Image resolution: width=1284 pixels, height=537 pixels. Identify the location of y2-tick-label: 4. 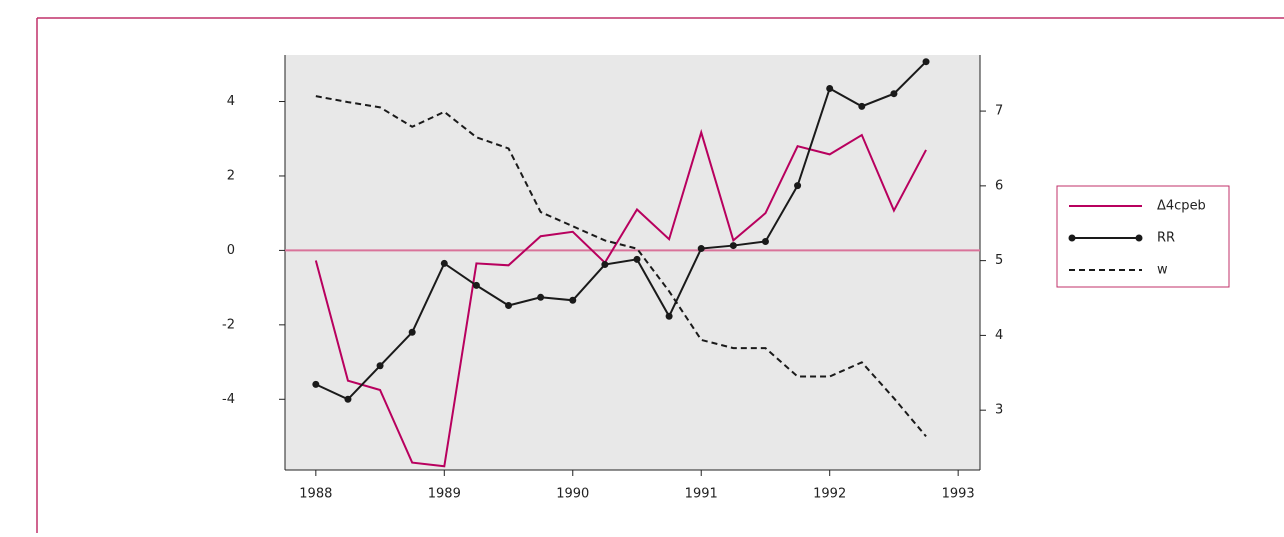
(999, 335).